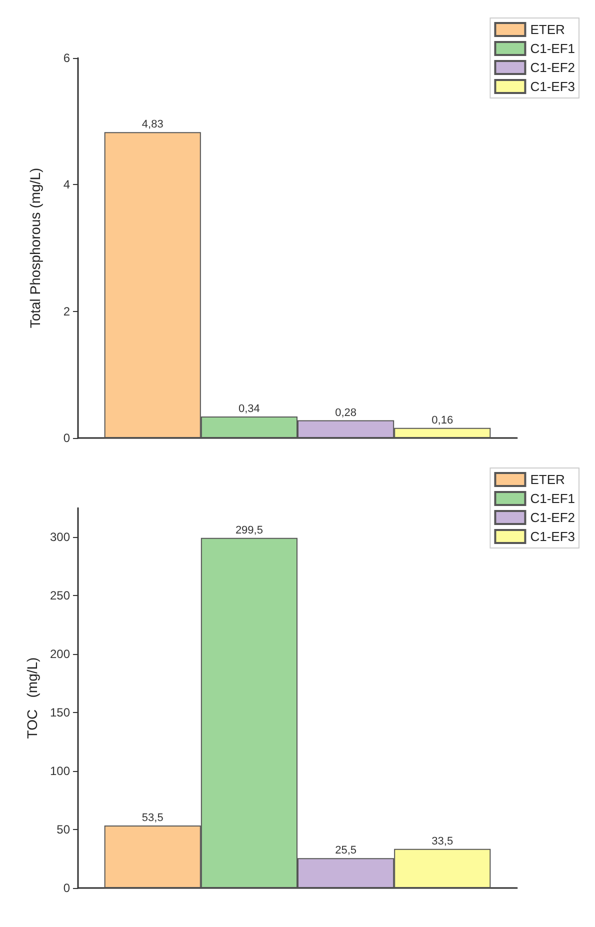  What do you see at coordinates (66, 58) in the screenshot?
I see `y-tick-label: 6` at bounding box center [66, 58].